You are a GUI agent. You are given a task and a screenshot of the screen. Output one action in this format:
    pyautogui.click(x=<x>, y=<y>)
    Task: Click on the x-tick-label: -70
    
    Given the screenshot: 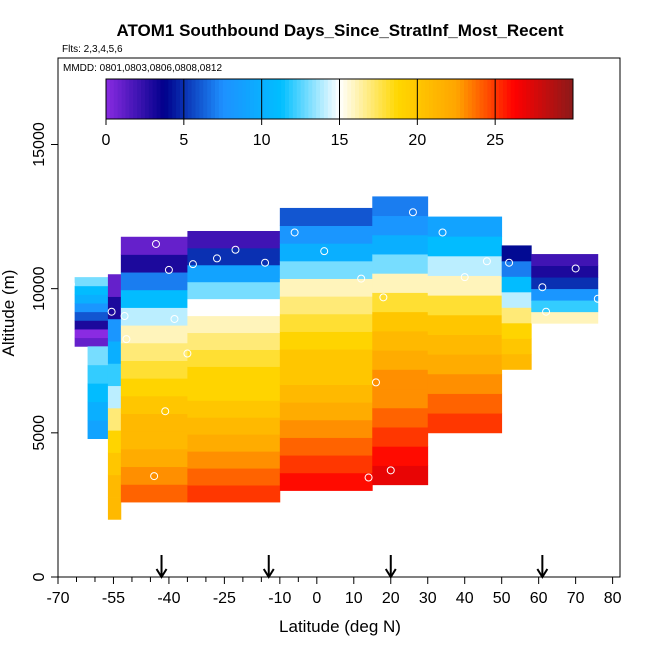 What is the action you would take?
    pyautogui.click(x=57, y=598)
    